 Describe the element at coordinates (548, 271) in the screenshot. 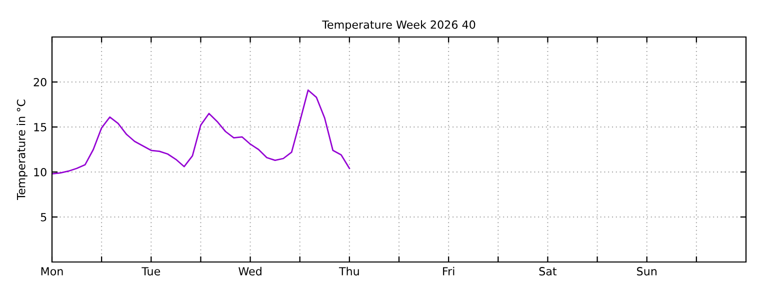

I see `x-tick-label: Sat` at that location.